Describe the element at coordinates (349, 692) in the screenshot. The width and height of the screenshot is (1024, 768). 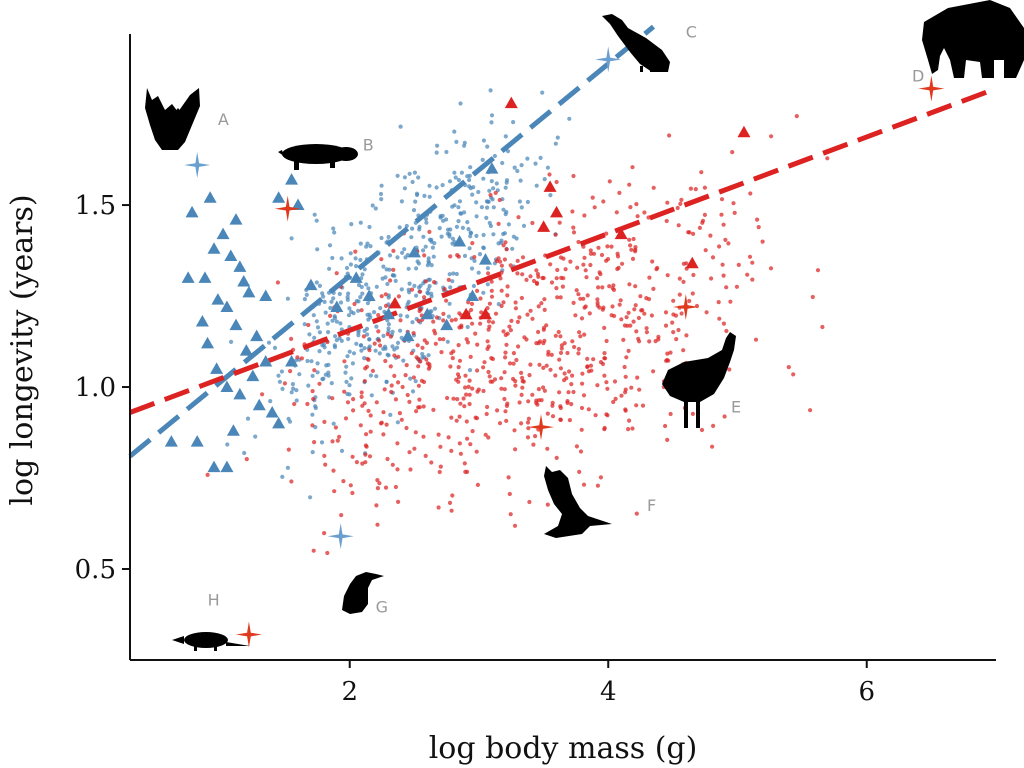
I see `x-tick-label: 2` at that location.